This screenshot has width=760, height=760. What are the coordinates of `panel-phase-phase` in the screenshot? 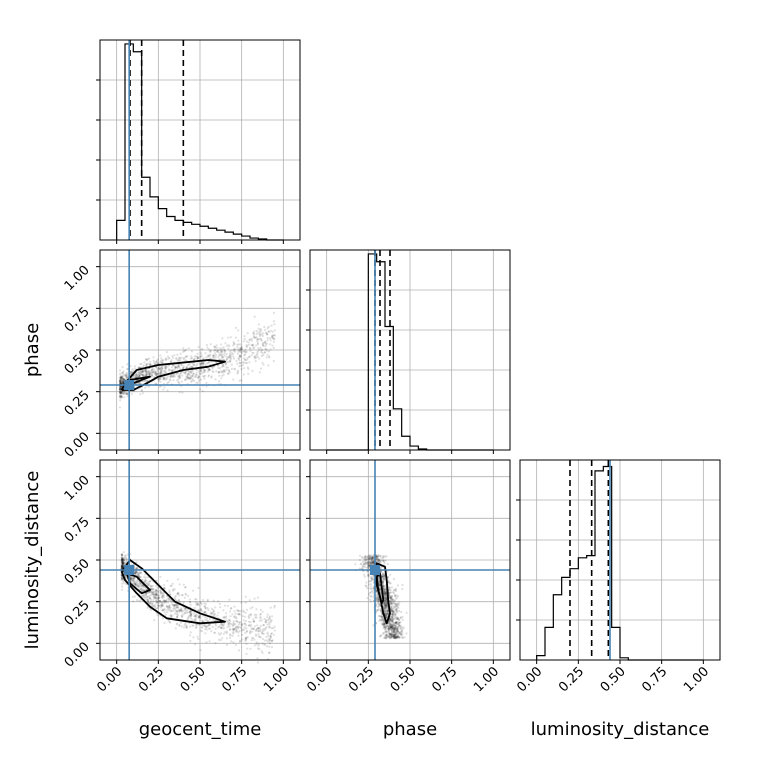 It's located at (408, 351).